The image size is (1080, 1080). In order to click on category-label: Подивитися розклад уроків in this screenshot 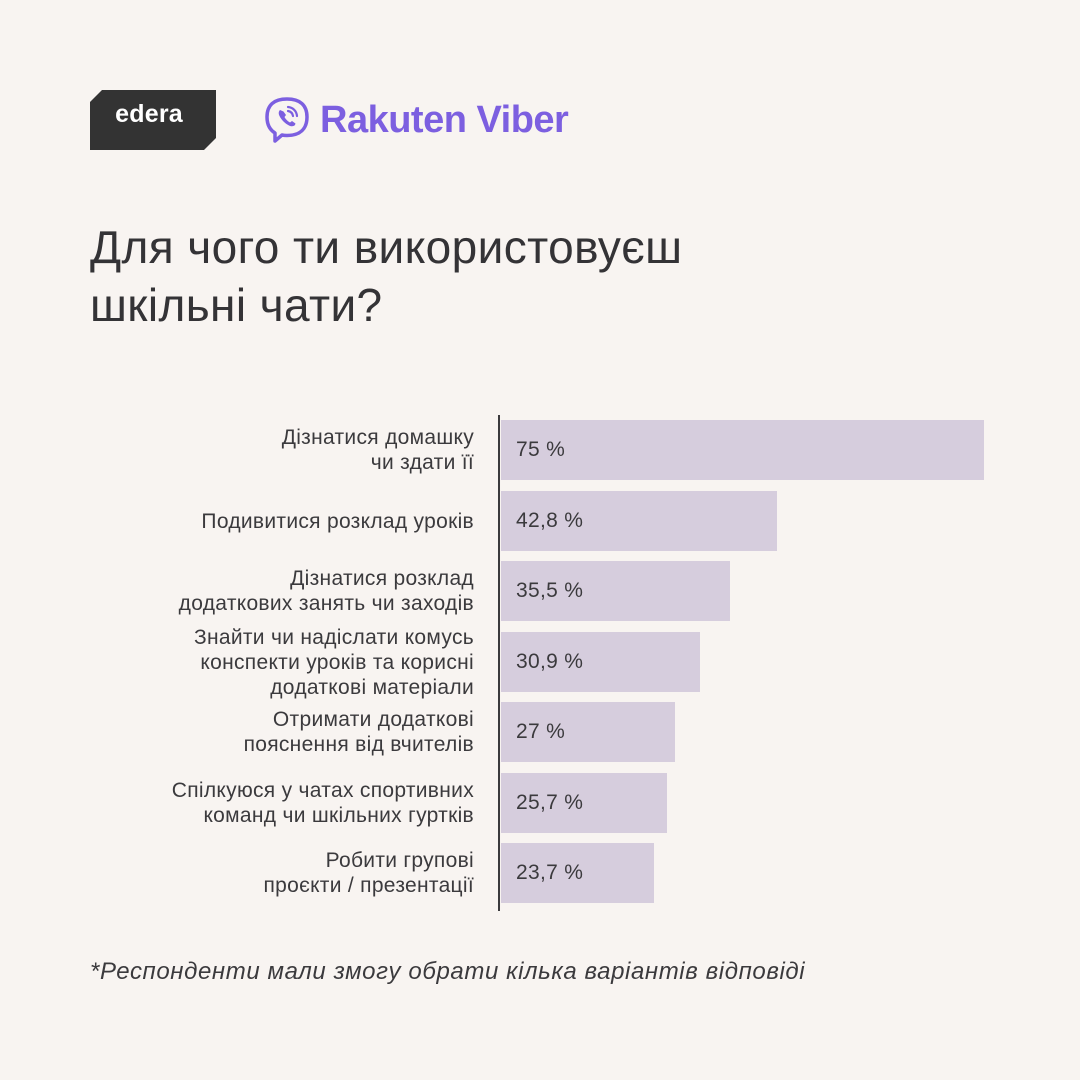, I will do `click(337, 521)`.